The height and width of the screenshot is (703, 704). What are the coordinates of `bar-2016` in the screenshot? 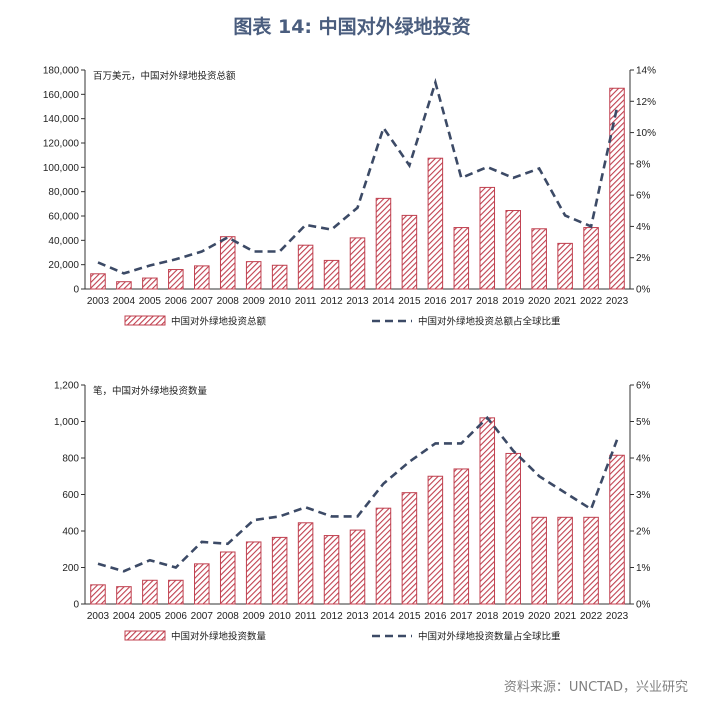 It's located at (435, 540).